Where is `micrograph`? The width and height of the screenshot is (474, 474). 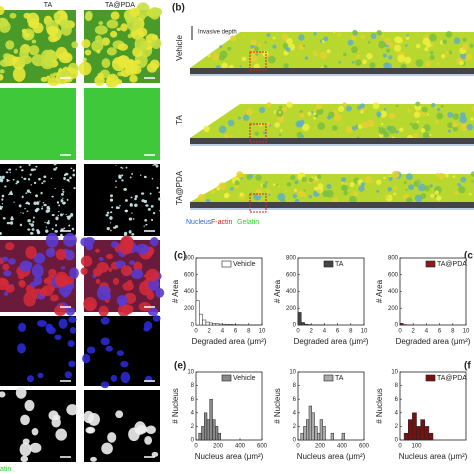
micrograph is located at coordinates (122, 124).